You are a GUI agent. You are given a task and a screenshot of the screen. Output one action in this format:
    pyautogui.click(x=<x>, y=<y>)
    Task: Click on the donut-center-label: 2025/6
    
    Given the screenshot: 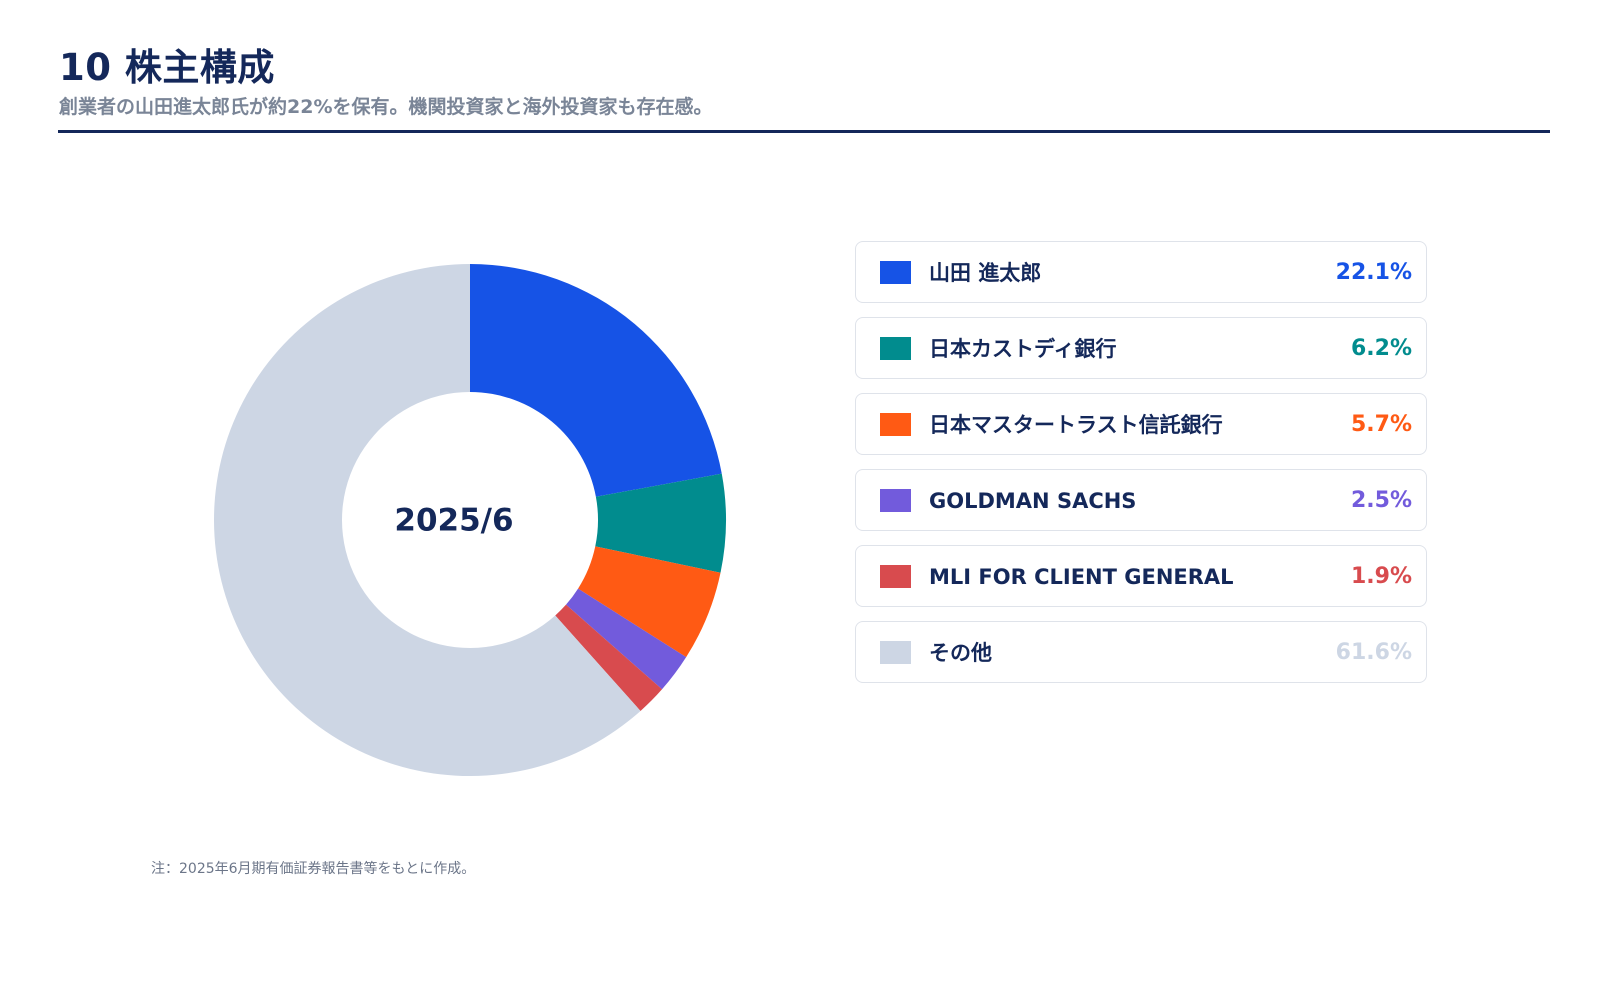 What is the action you would take?
    pyautogui.click(x=453, y=521)
    